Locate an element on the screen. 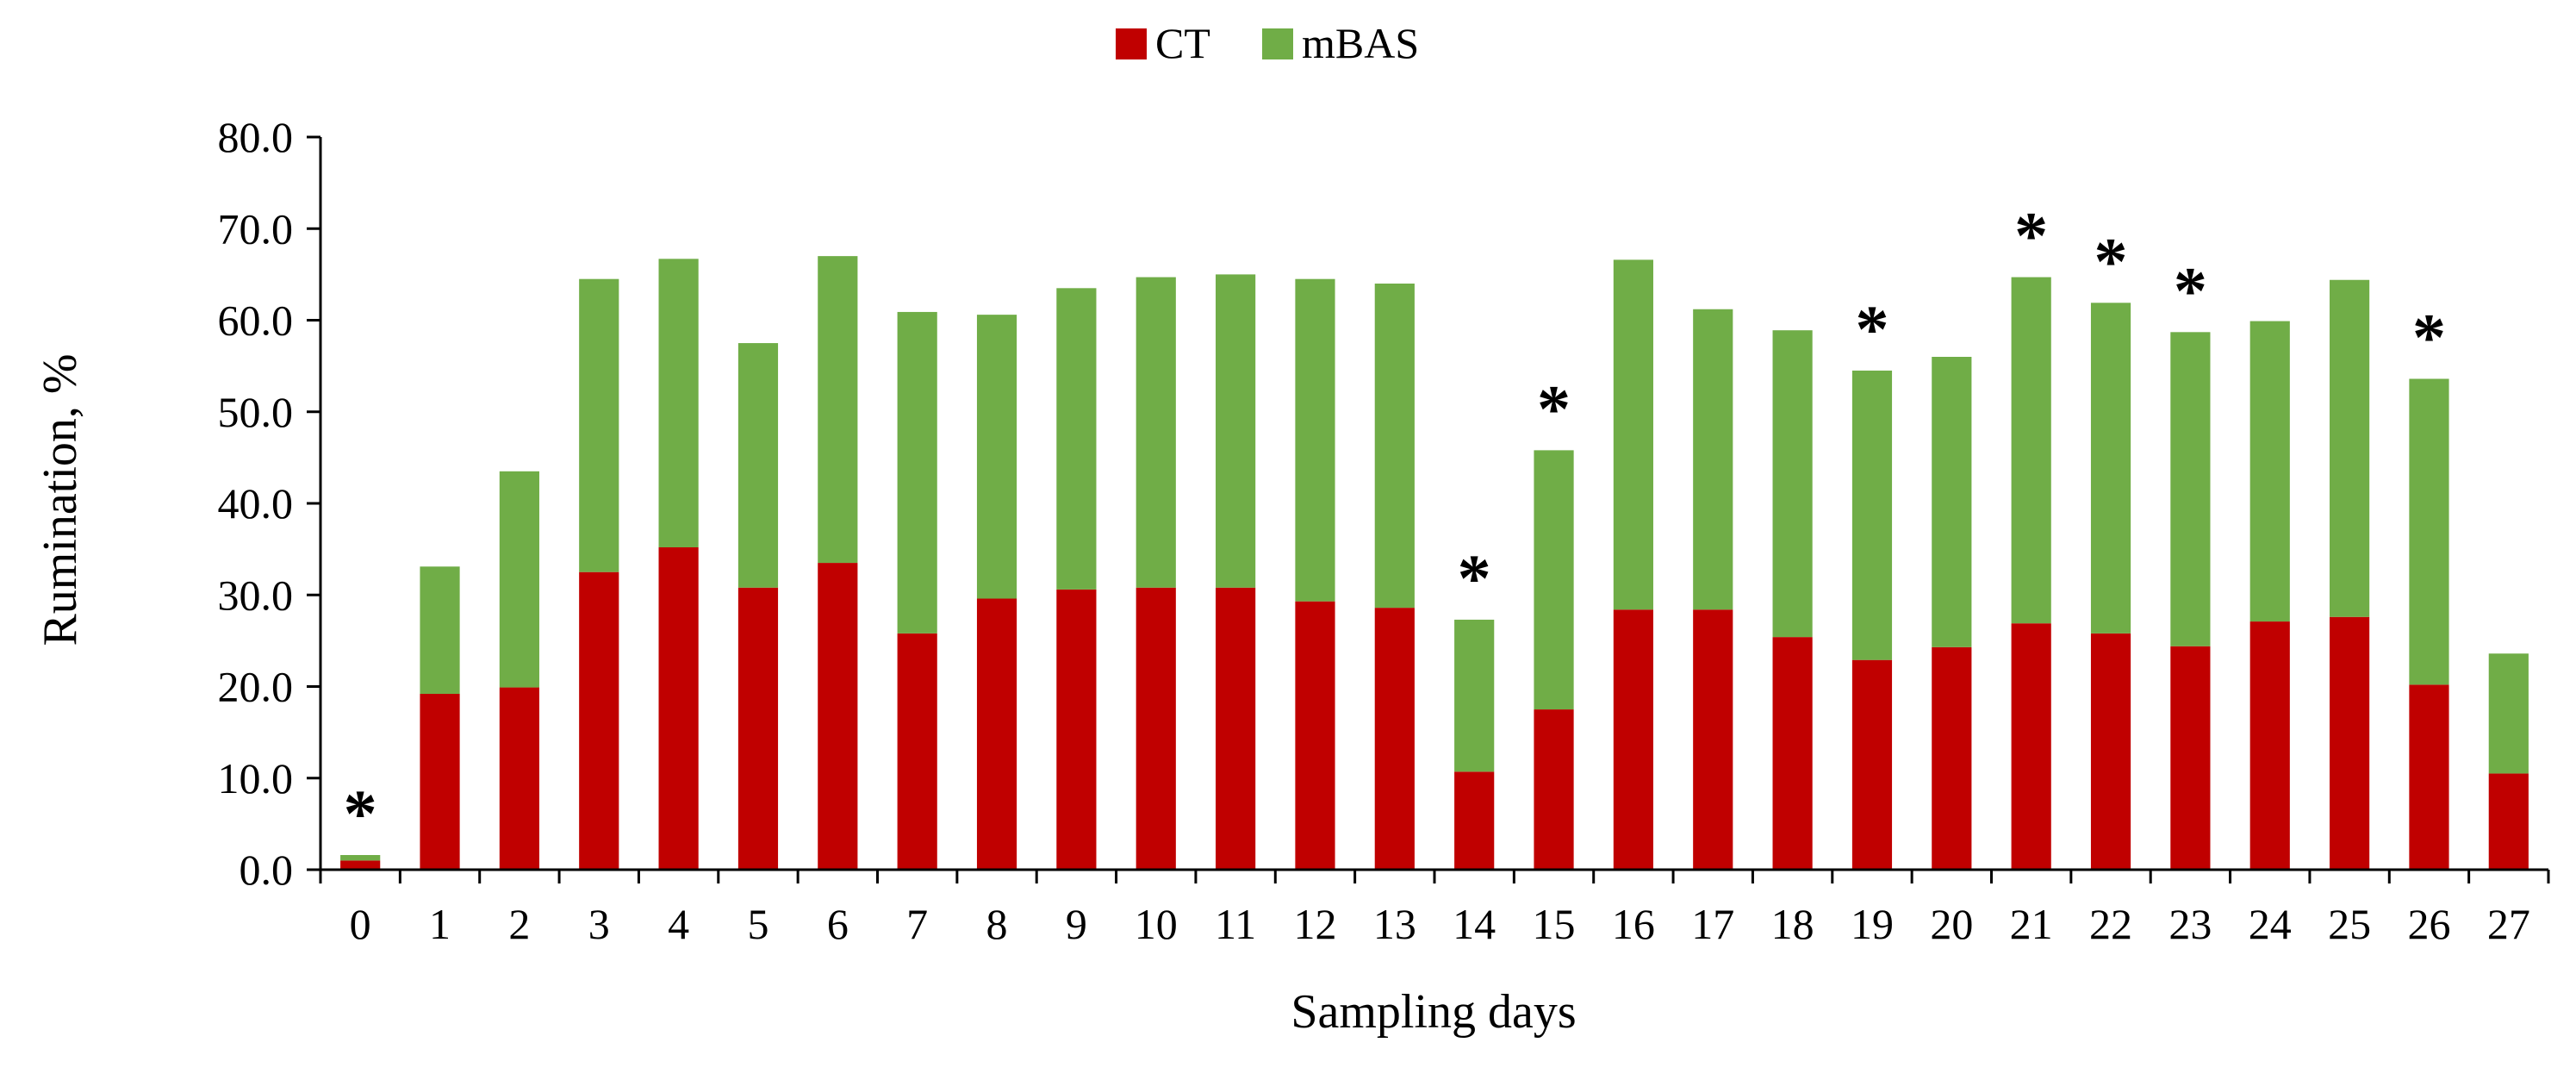 This screenshot has height=1080, width=2576. x-tick-label-2: 2 is located at coordinates (519, 924).